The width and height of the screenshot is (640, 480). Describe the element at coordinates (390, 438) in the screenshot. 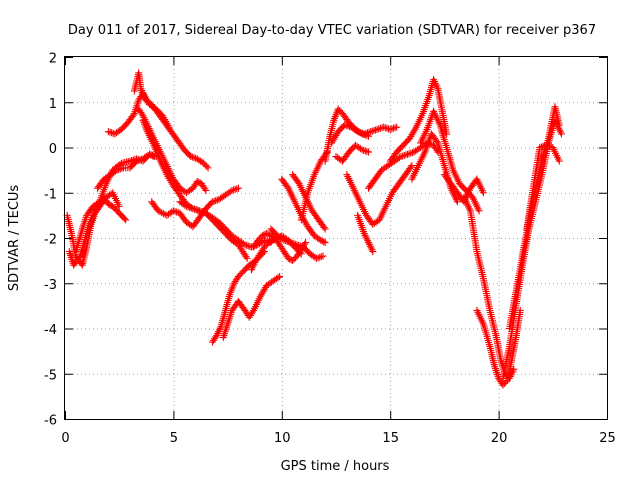

I see `x-tick-label: 15` at that location.